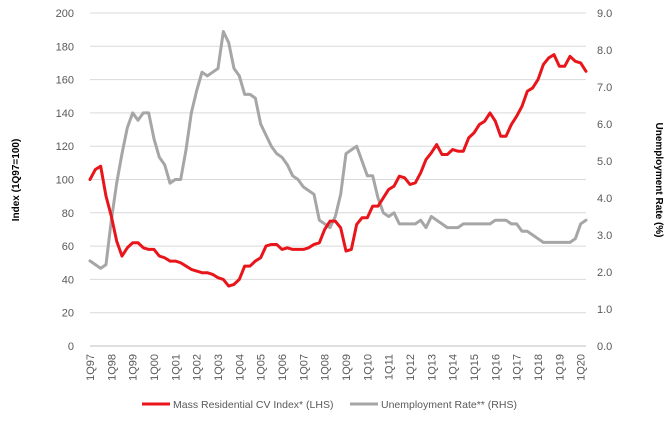 The image size is (672, 427). I want to click on left-tick-label: 160, so click(65, 81).